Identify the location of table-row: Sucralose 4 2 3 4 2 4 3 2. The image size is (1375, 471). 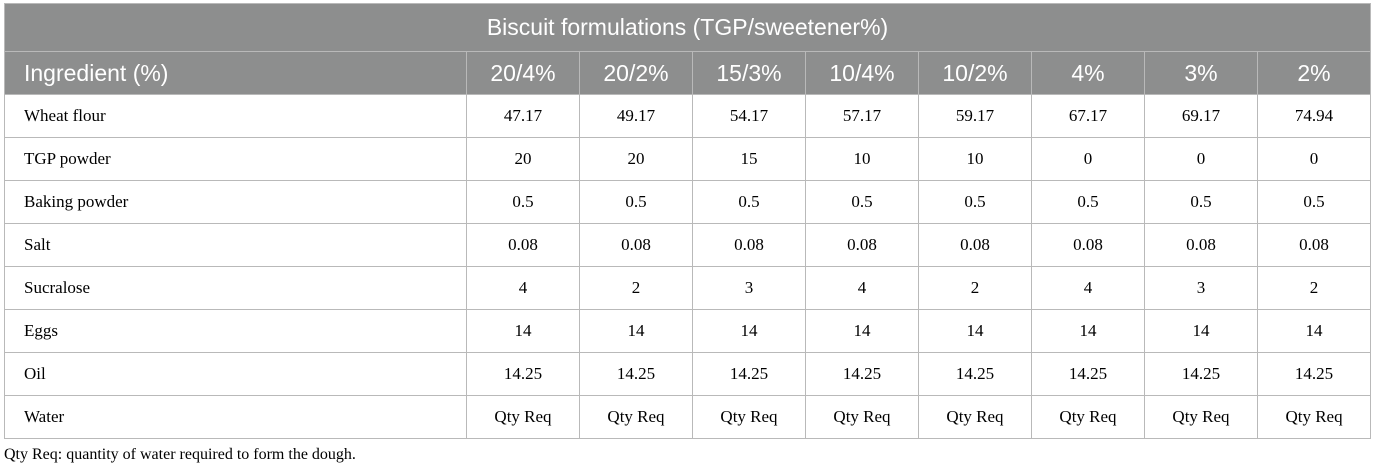
(688, 288).